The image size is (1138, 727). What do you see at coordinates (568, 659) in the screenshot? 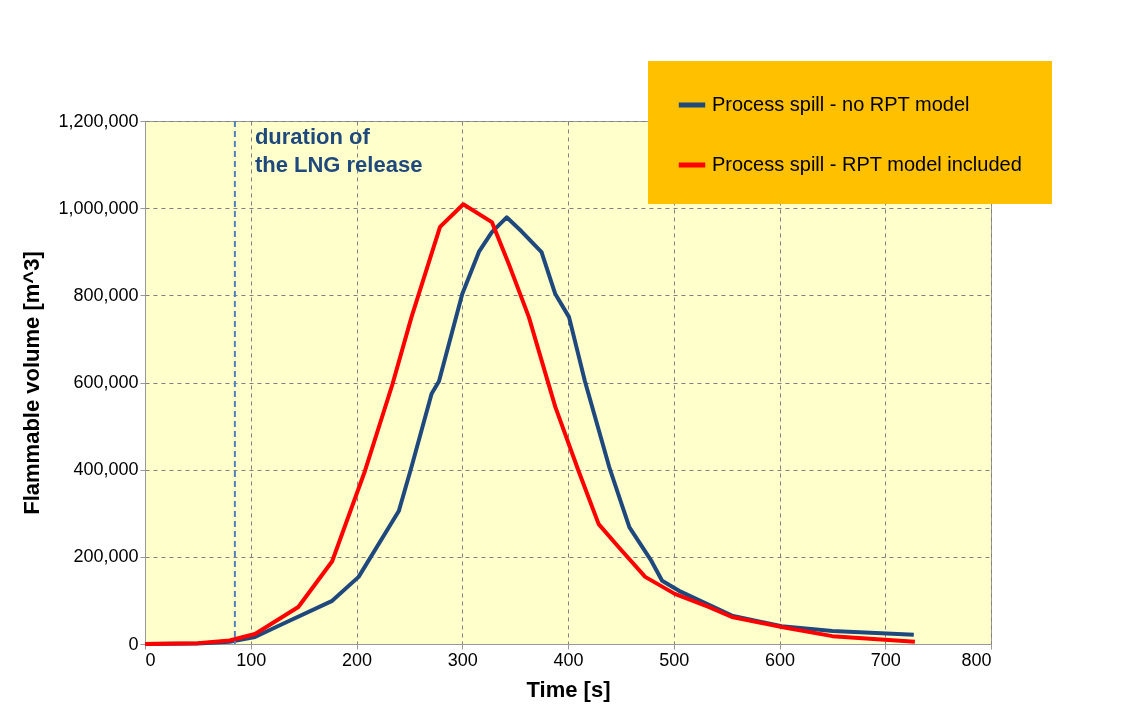
I see `x-tick-label: 400` at bounding box center [568, 659].